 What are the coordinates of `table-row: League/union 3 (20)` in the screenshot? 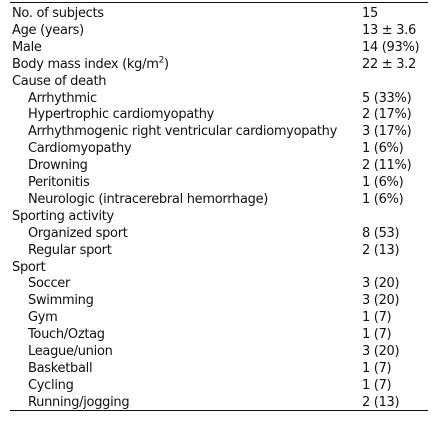 It's located at (216, 351).